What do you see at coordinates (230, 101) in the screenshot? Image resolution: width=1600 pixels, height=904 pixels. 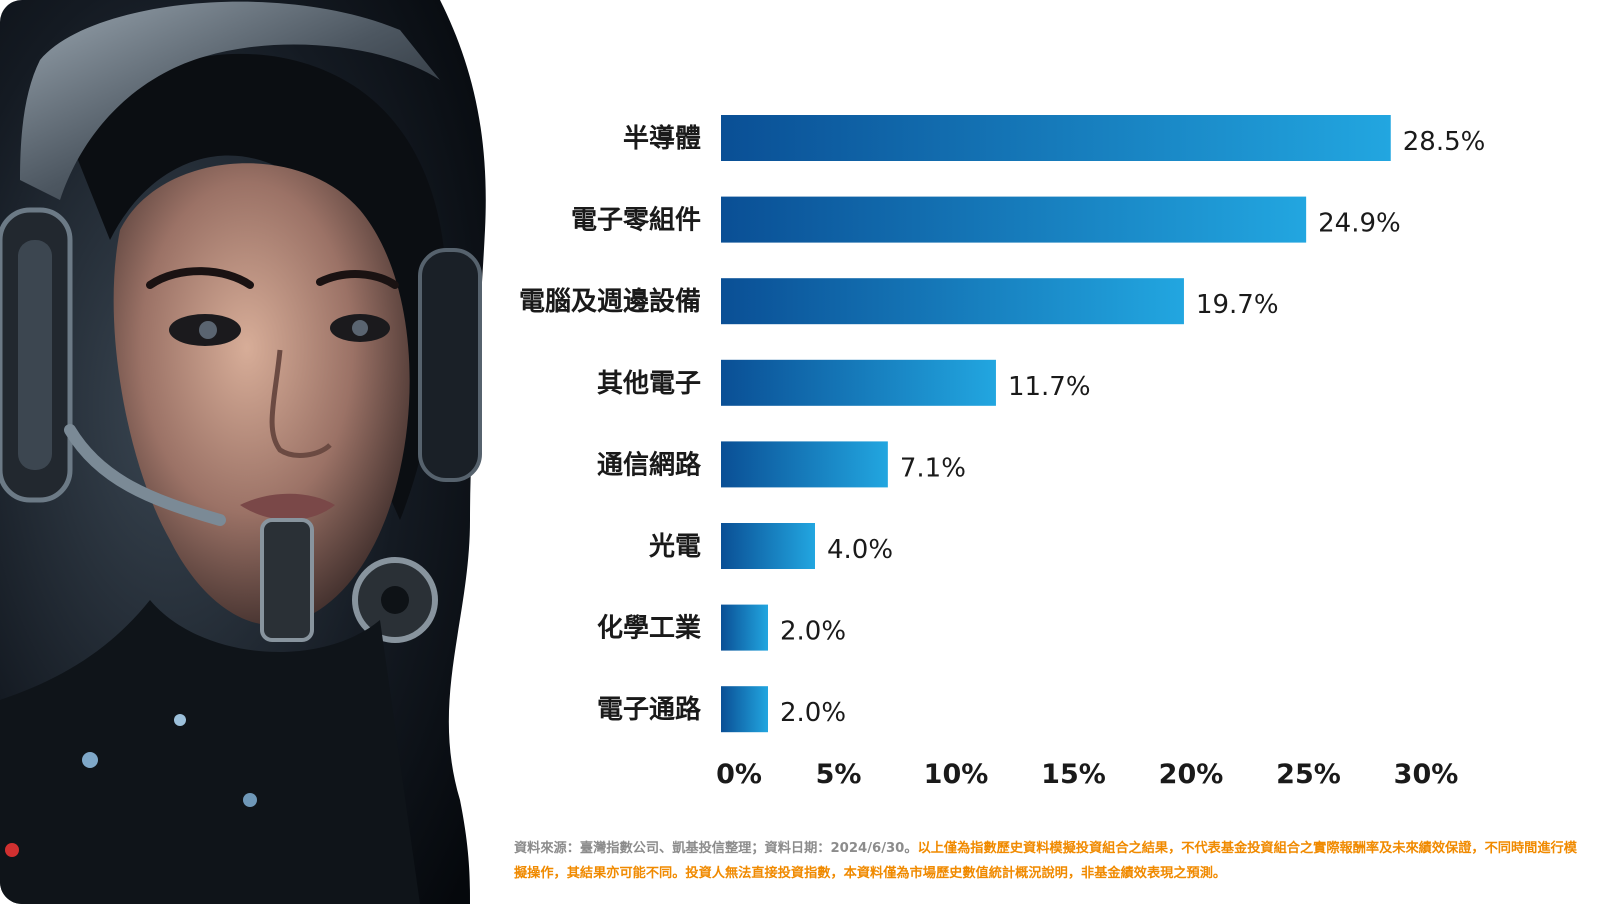 I see `helmet-shell` at bounding box center [230, 101].